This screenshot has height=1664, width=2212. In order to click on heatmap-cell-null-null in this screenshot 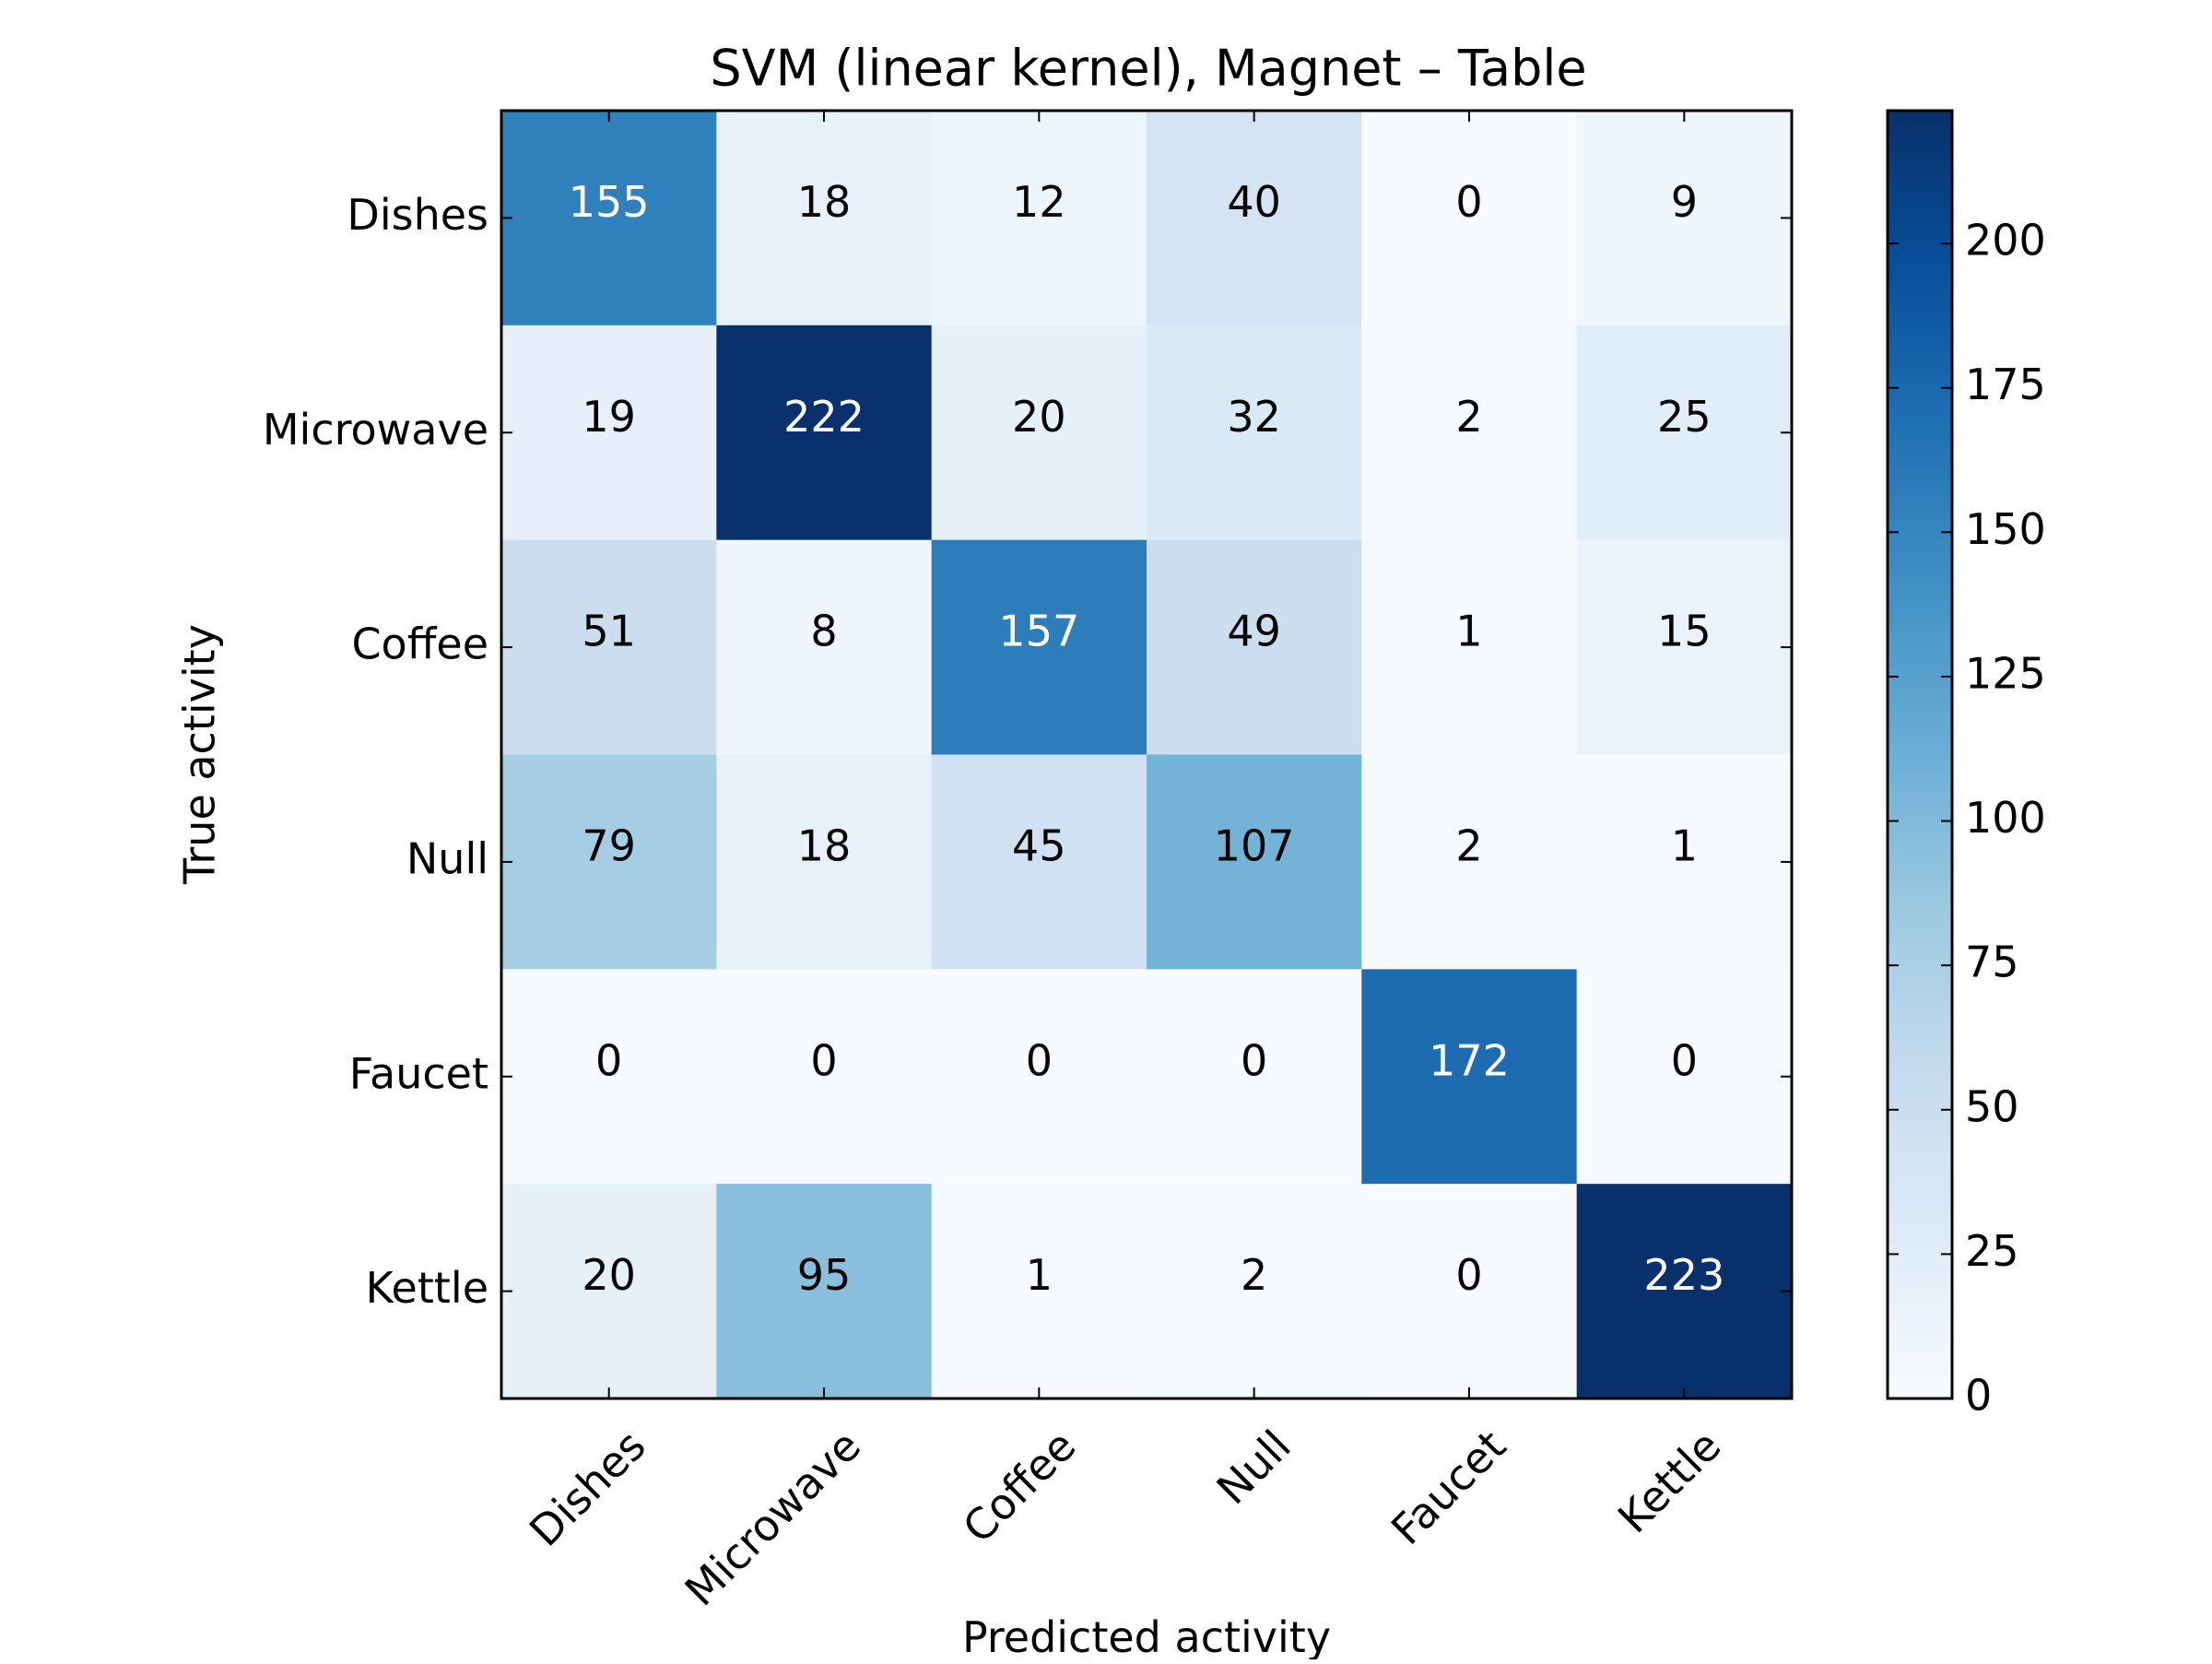, I will do `click(1254, 862)`.